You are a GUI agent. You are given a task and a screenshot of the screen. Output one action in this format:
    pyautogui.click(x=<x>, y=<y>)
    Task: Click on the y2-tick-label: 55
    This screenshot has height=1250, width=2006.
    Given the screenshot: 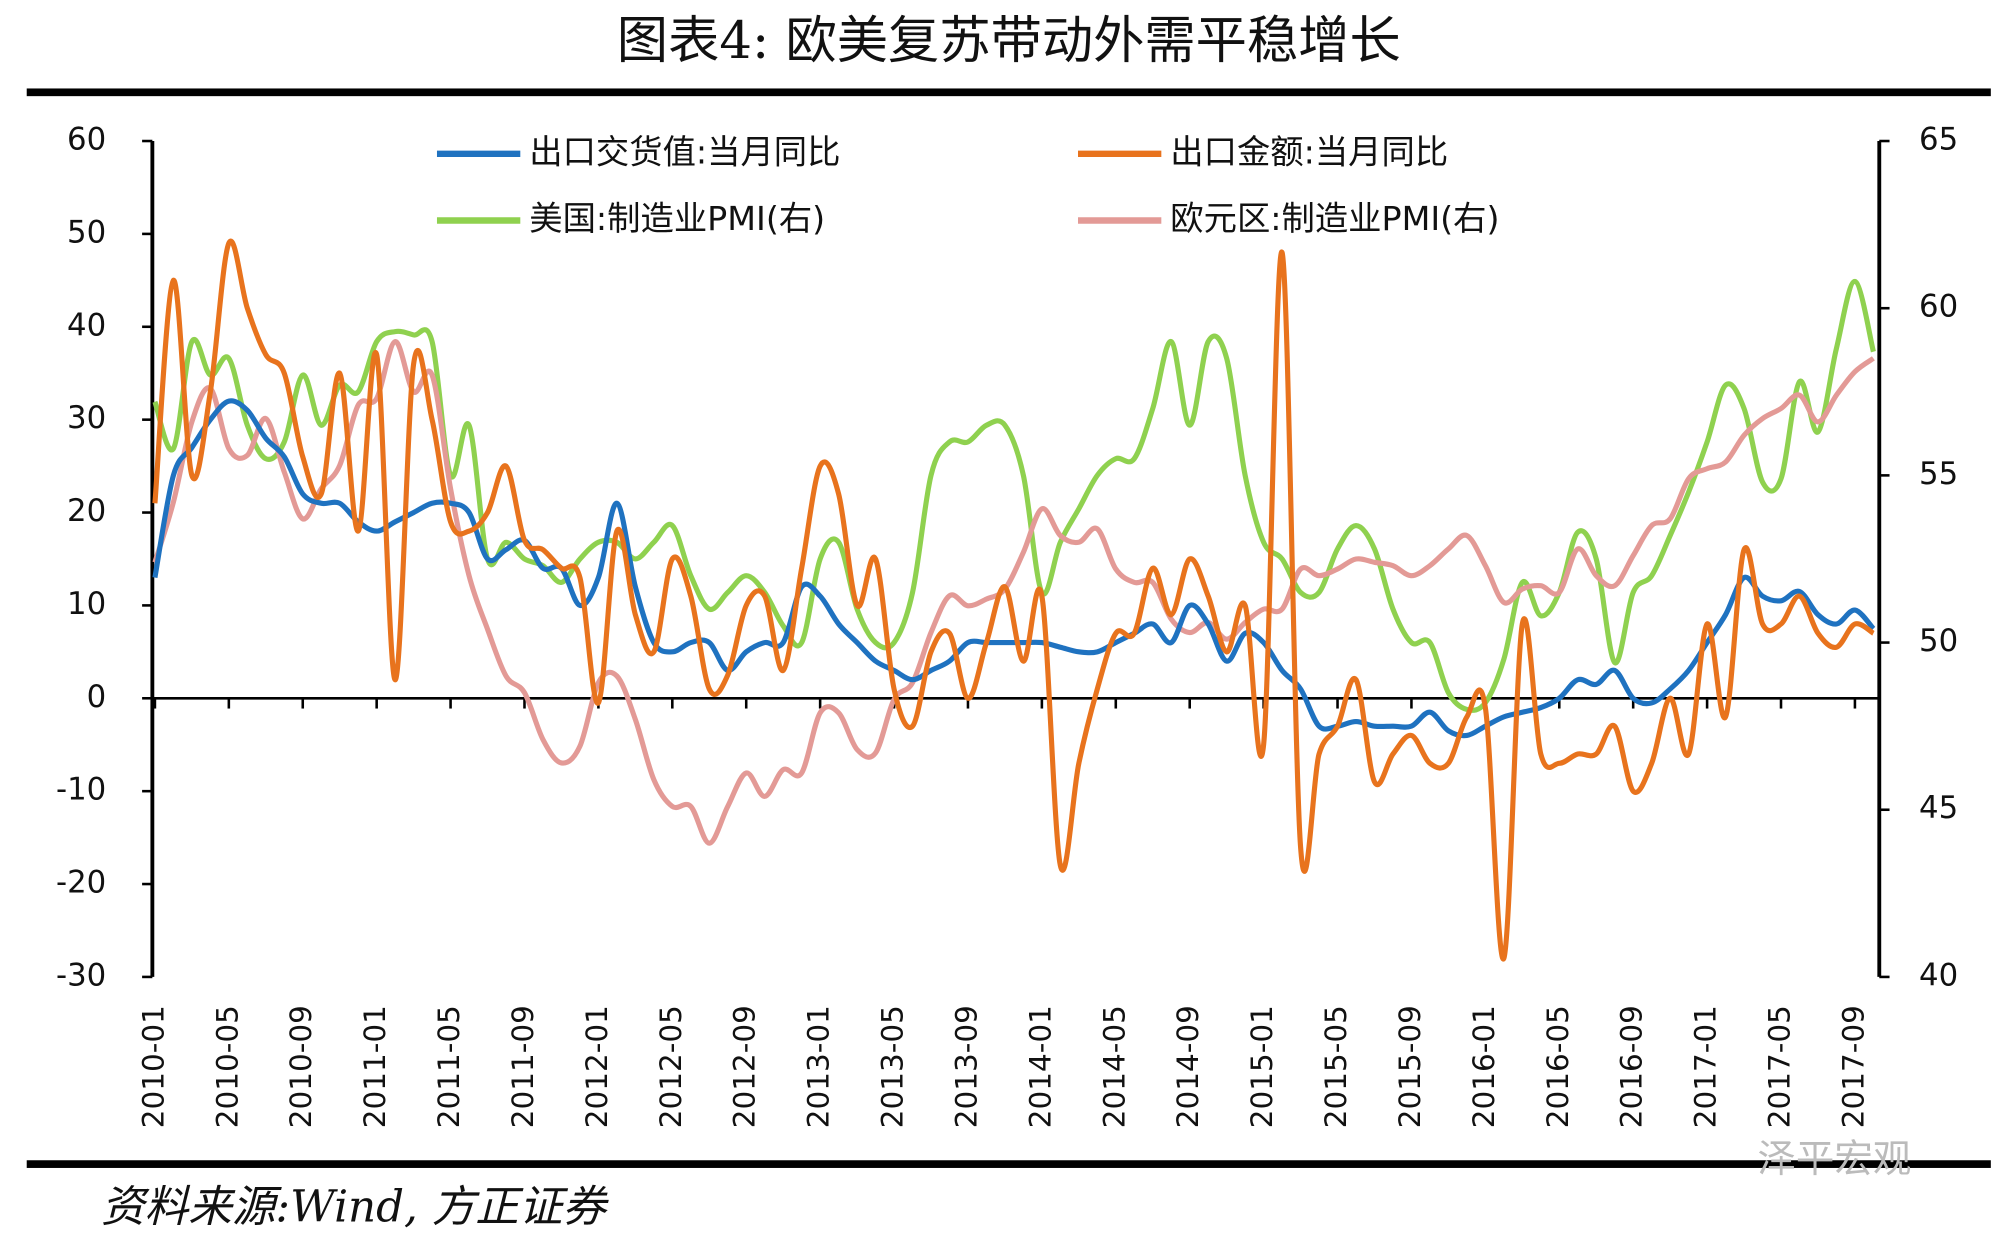 What is the action you would take?
    pyautogui.click(x=1938, y=474)
    